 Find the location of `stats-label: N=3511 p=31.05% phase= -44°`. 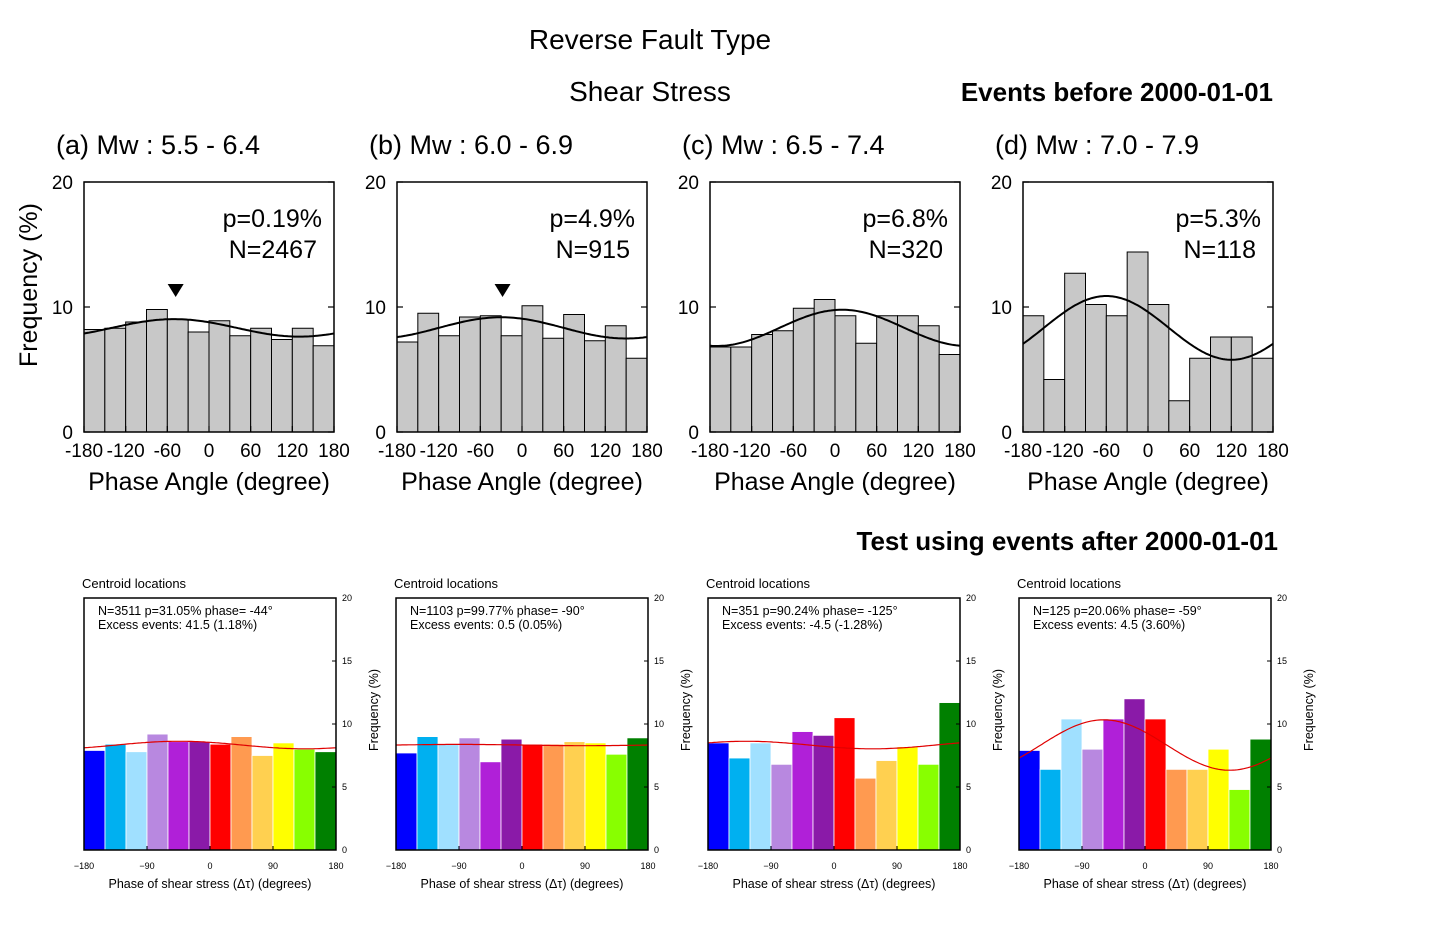

stats-label: N=3511 p=31.05% phase= -44° is located at coordinates (185, 611).